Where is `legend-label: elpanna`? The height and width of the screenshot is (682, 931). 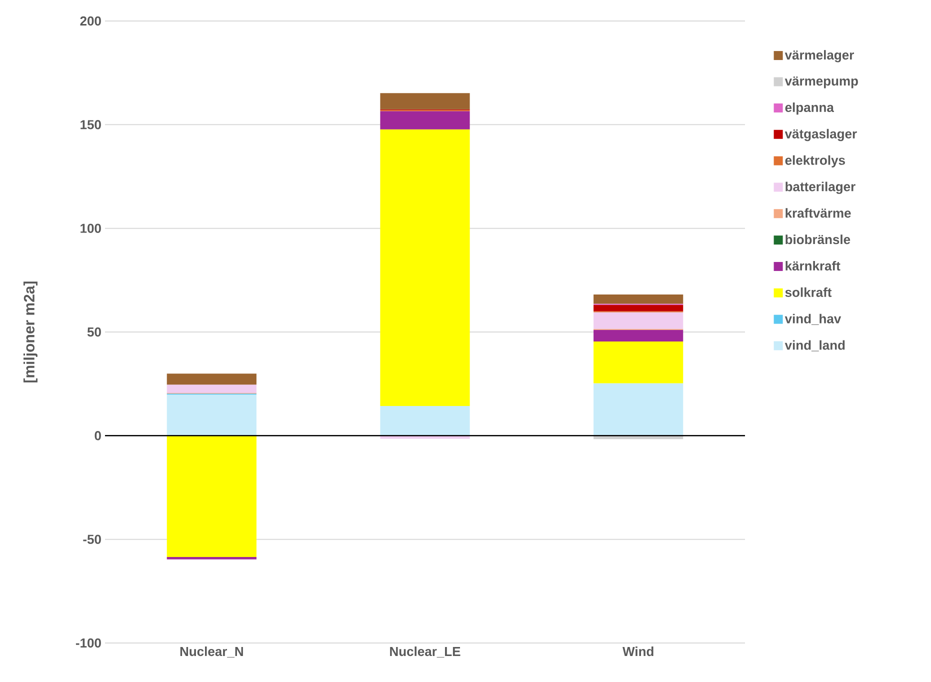 legend-label: elpanna is located at coordinates (809, 108).